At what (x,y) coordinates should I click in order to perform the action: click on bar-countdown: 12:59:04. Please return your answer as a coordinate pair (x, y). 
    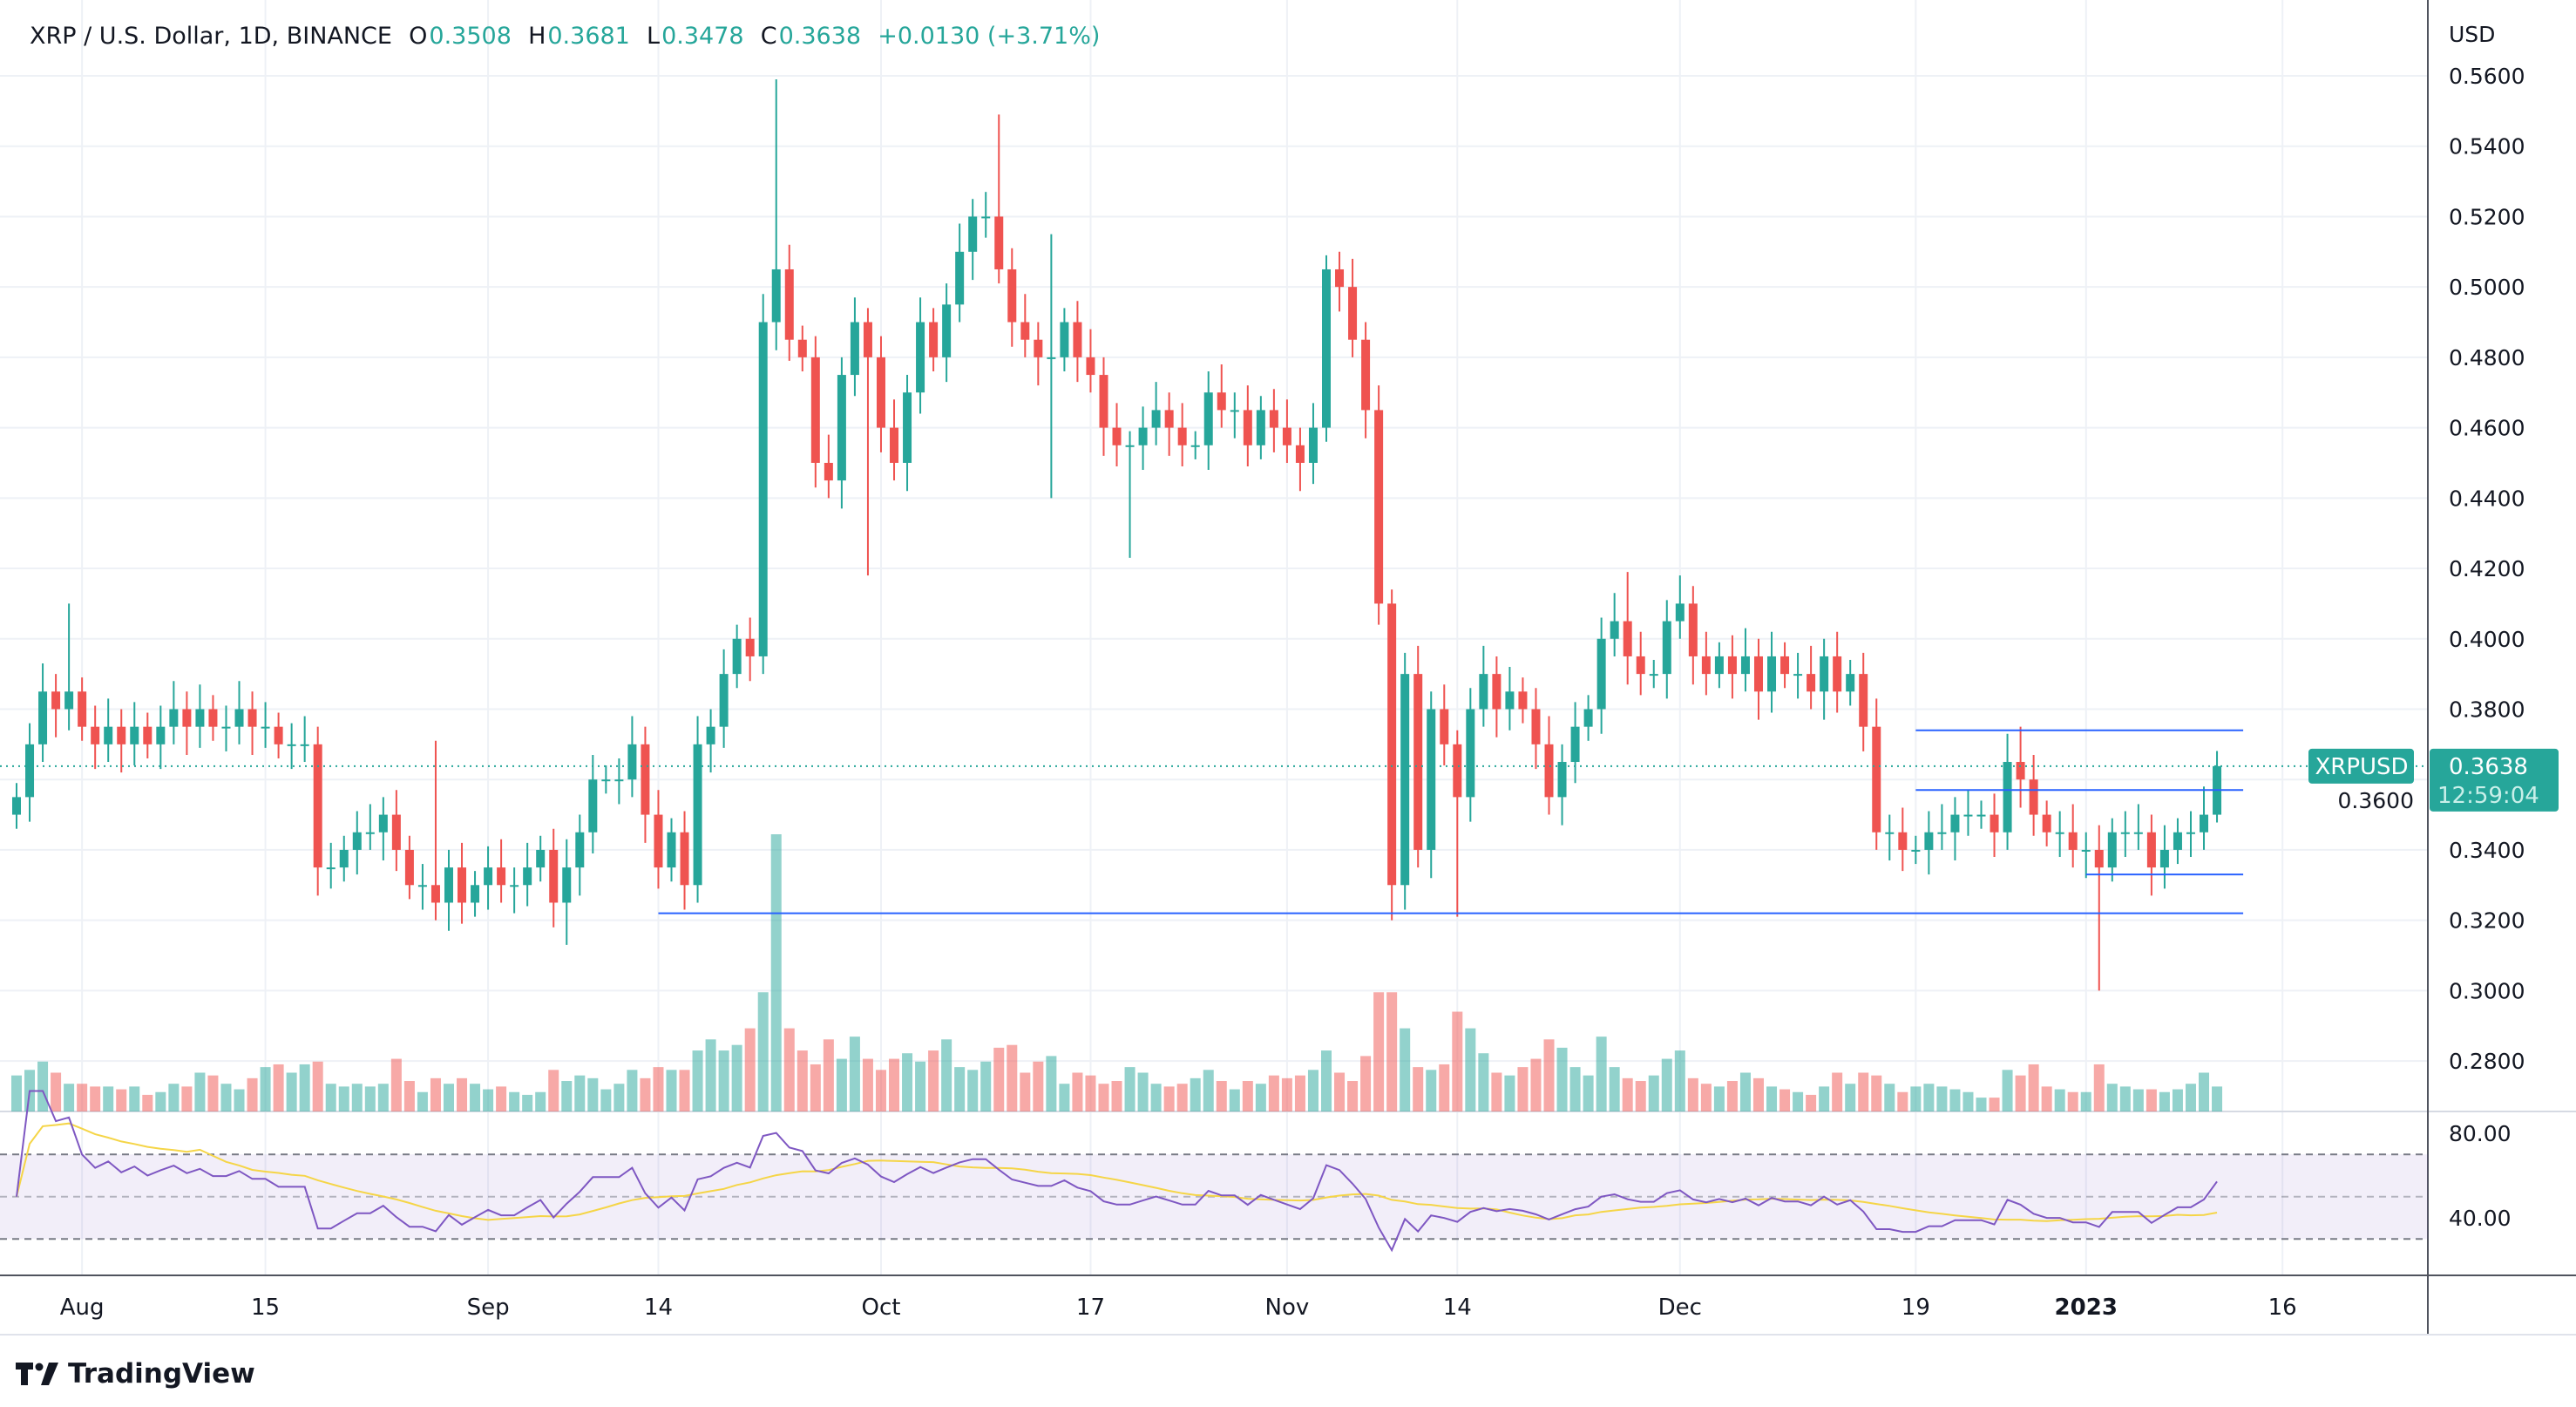
    Looking at the image, I should click on (2488, 796).